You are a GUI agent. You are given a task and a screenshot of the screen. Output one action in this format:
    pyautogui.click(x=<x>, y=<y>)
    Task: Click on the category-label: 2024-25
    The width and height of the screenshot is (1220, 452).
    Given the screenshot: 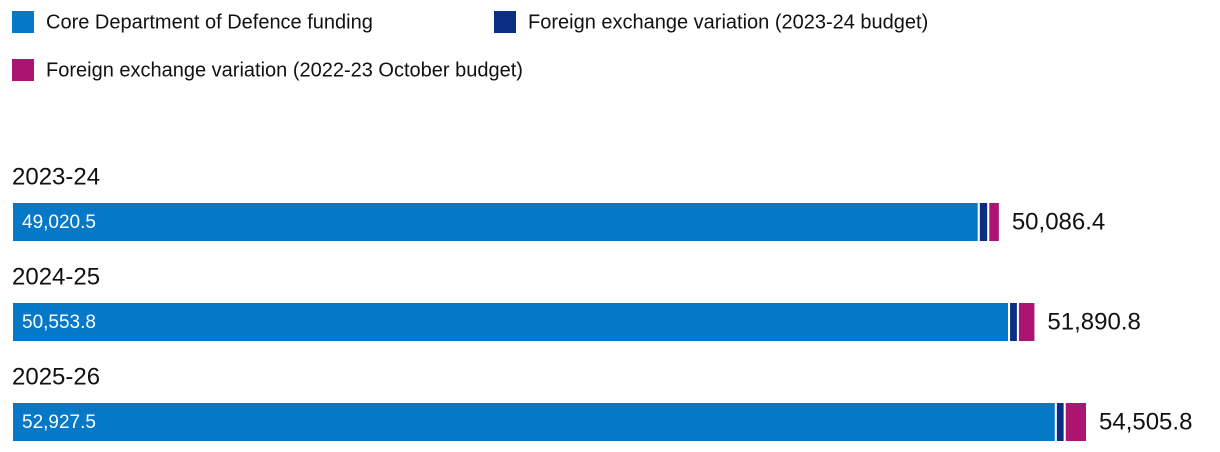 What is the action you would take?
    pyautogui.click(x=56, y=276)
    